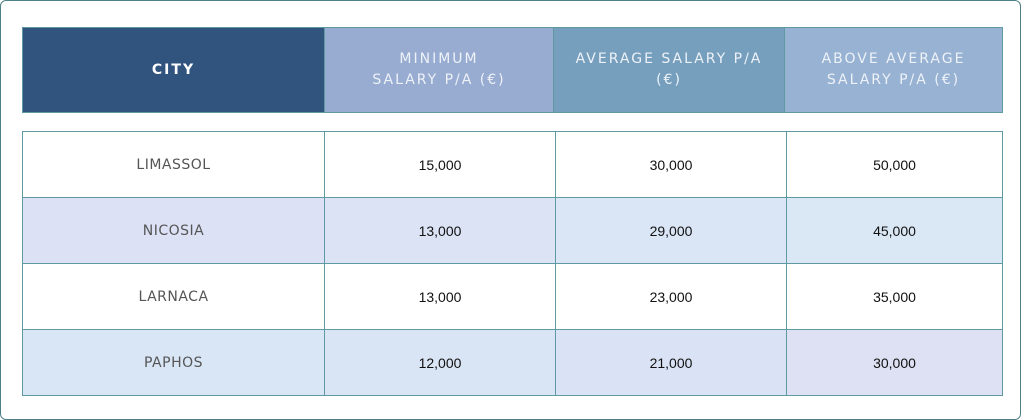 Image resolution: width=1024 pixels, height=420 pixels. Describe the element at coordinates (669, 70) in the screenshot. I see `header-average-salary: AVERAGE SALARY P/A (€)` at that location.